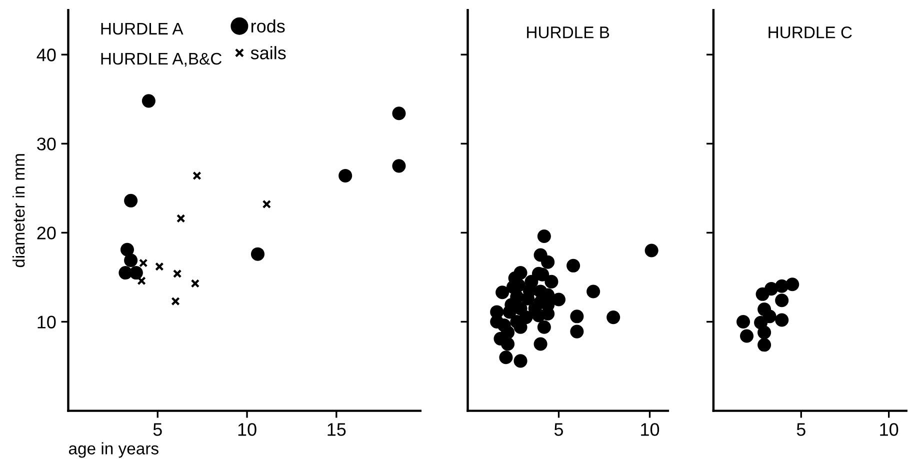 The image size is (910, 459). What do you see at coordinates (268, 26) in the screenshot?
I see `legend-label: rods` at bounding box center [268, 26].